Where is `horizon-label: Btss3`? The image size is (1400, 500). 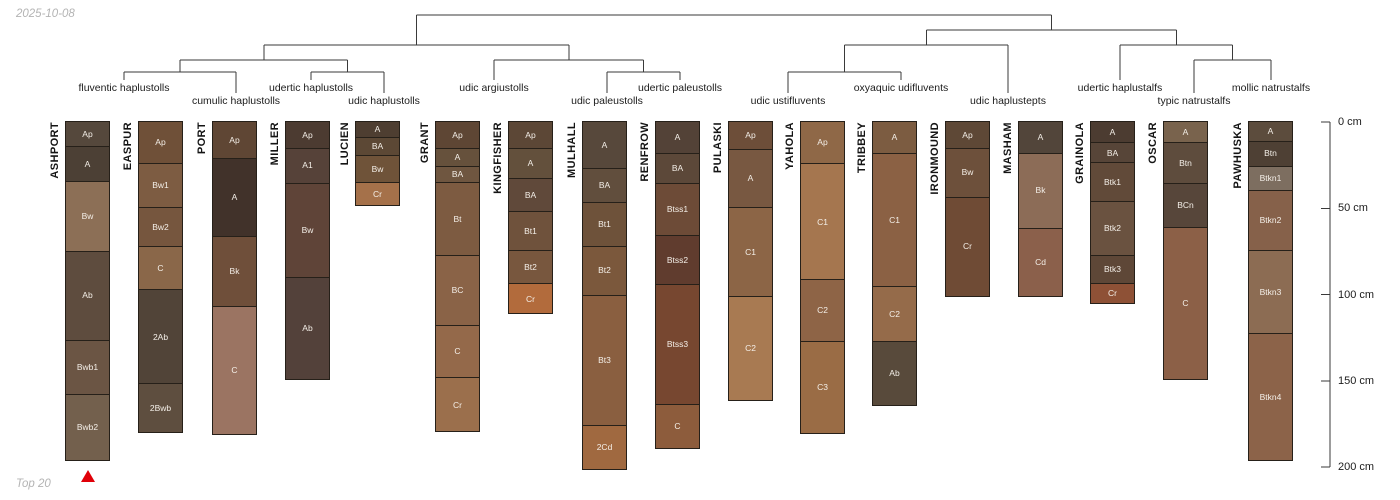
horizon-label: Btss3 is located at coordinates (677, 344).